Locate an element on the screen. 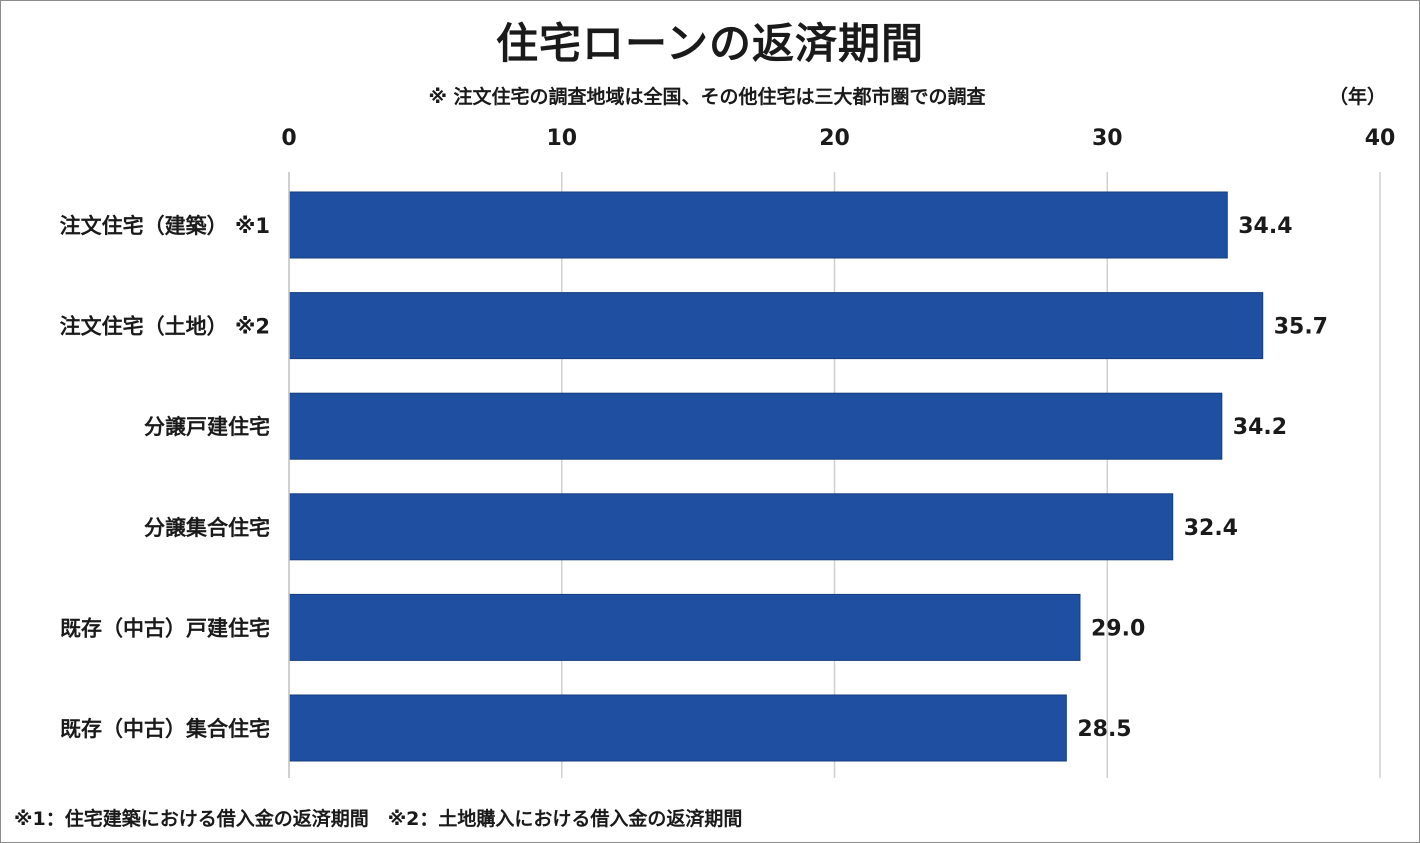 This screenshot has width=1420, height=843. x-tick-label: 0 is located at coordinates (288, 138).